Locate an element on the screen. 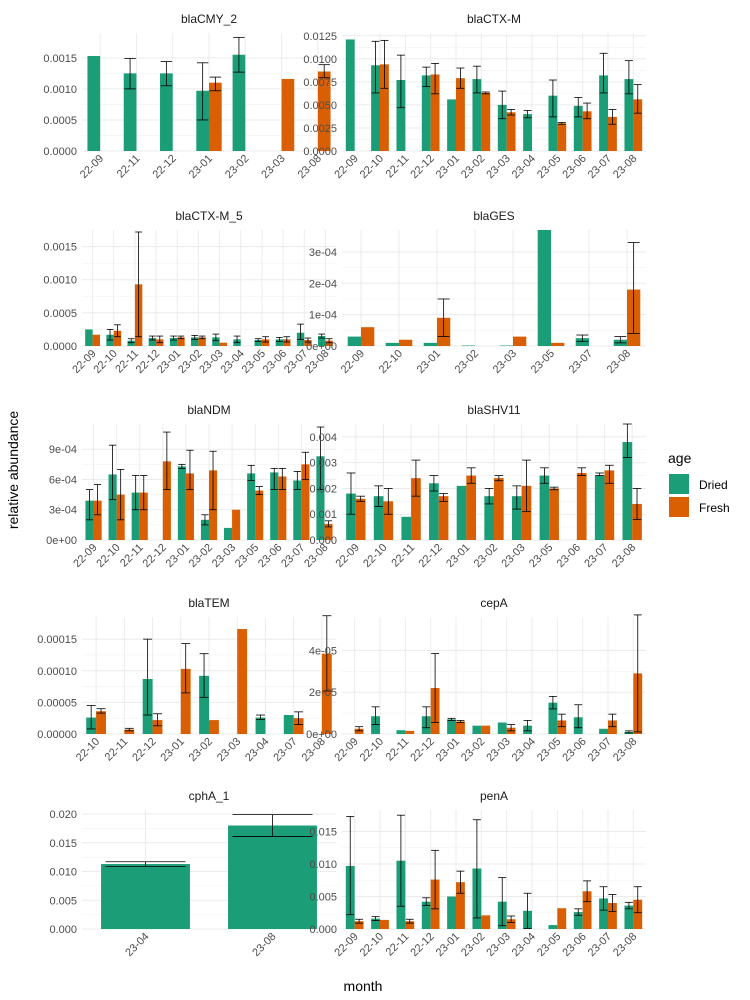 The width and height of the screenshot is (750, 1000). y-tick-label: 0.0025 is located at coordinates (320, 129).